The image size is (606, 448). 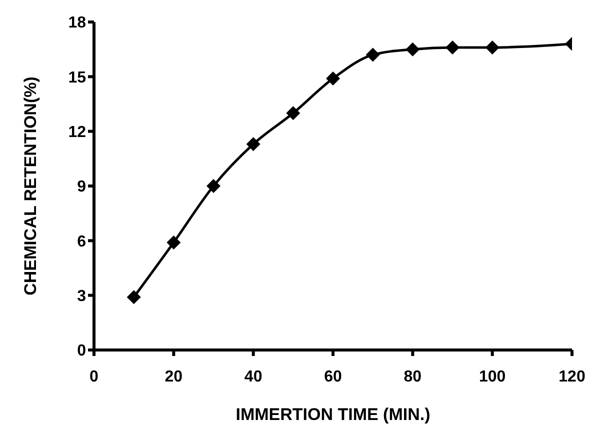 I want to click on x-tick-label: 20, so click(x=173, y=377).